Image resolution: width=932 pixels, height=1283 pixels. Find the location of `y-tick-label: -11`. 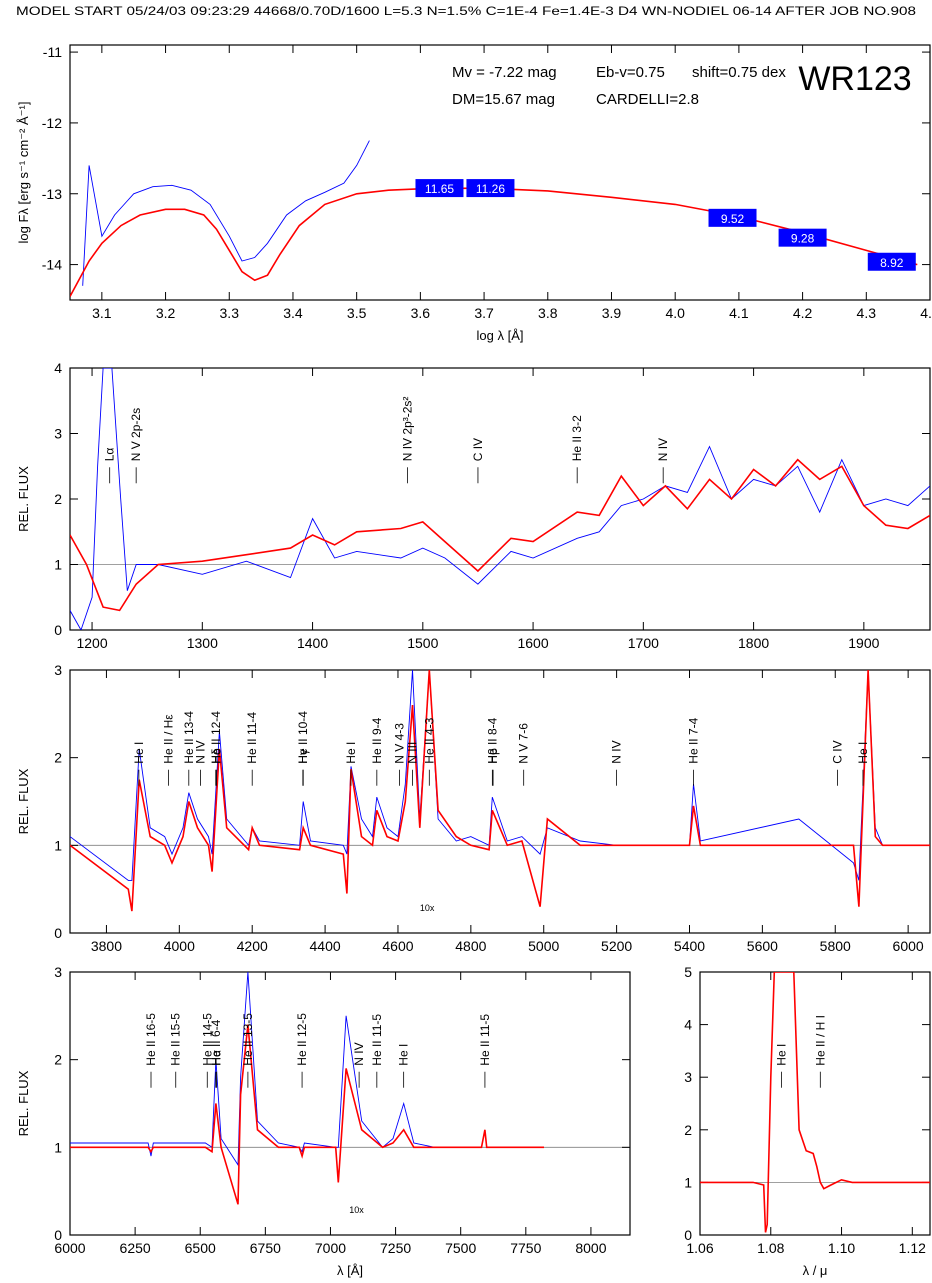

y-tick-label: -11 is located at coordinates (52, 52).